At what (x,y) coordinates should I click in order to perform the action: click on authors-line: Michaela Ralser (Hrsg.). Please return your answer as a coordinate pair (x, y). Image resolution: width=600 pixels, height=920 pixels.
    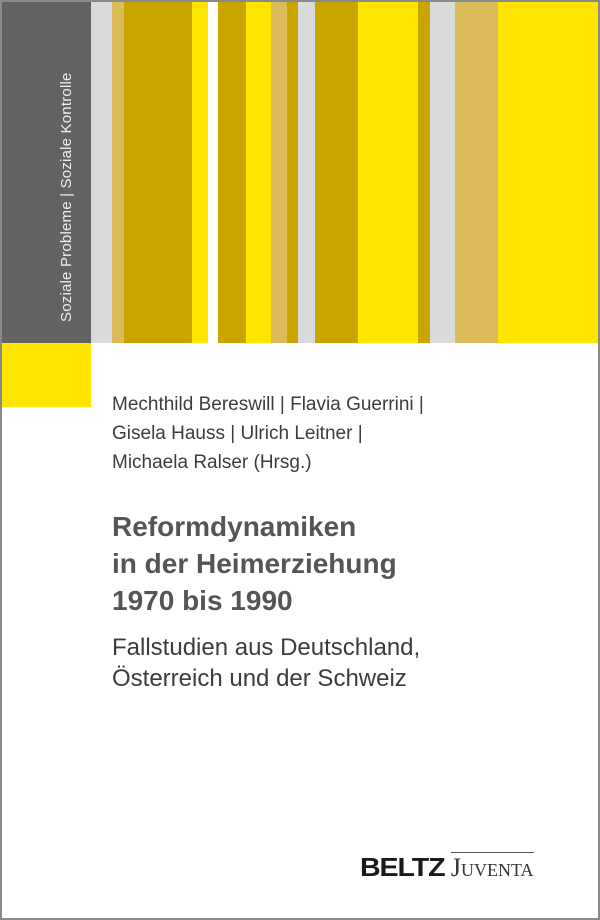
    Looking at the image, I should click on (212, 462).